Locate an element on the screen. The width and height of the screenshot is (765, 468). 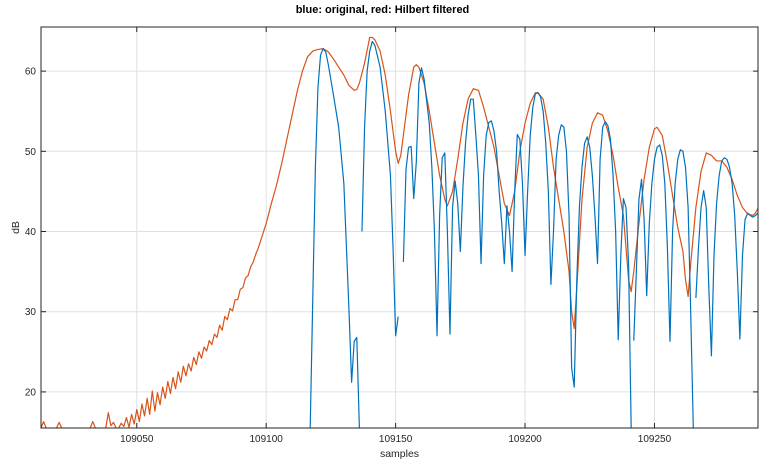
x-tick-label: 109050 is located at coordinates (137, 439).